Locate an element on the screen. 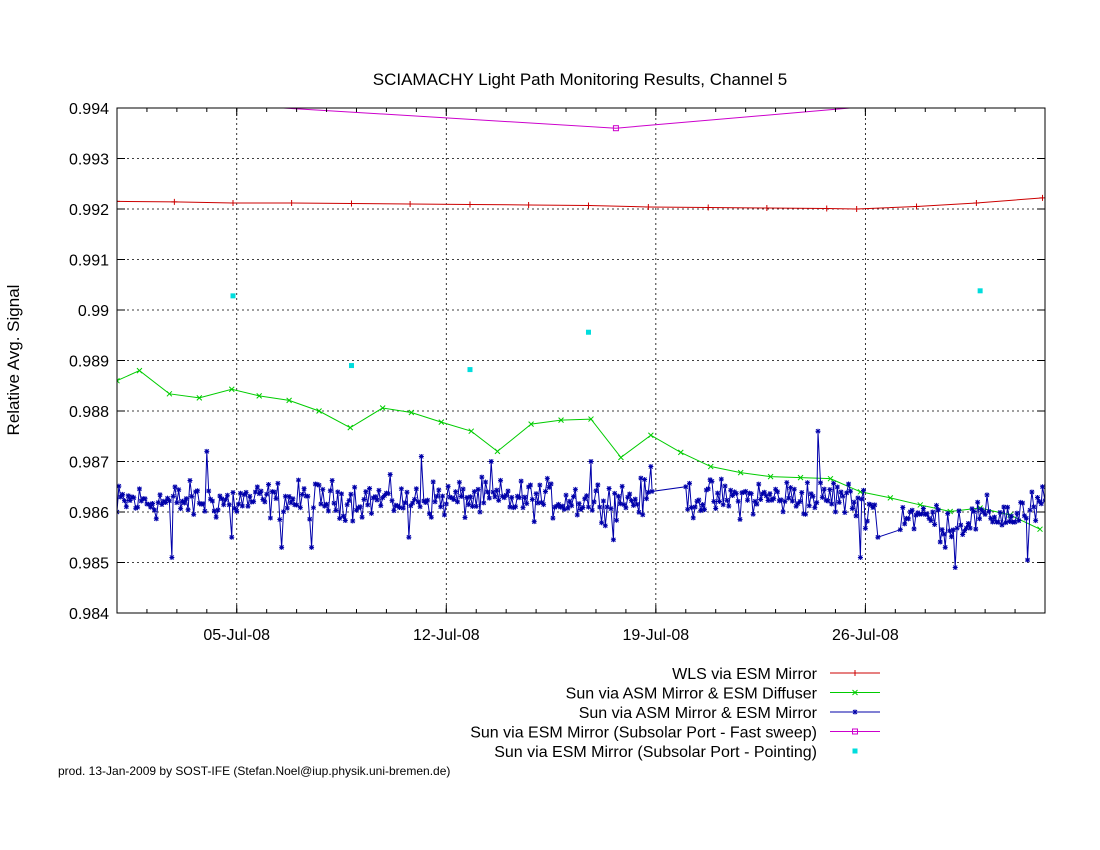 This screenshot has width=1100, height=850. y-axis-label: Relative Avg. Signal is located at coordinates (13, 360).